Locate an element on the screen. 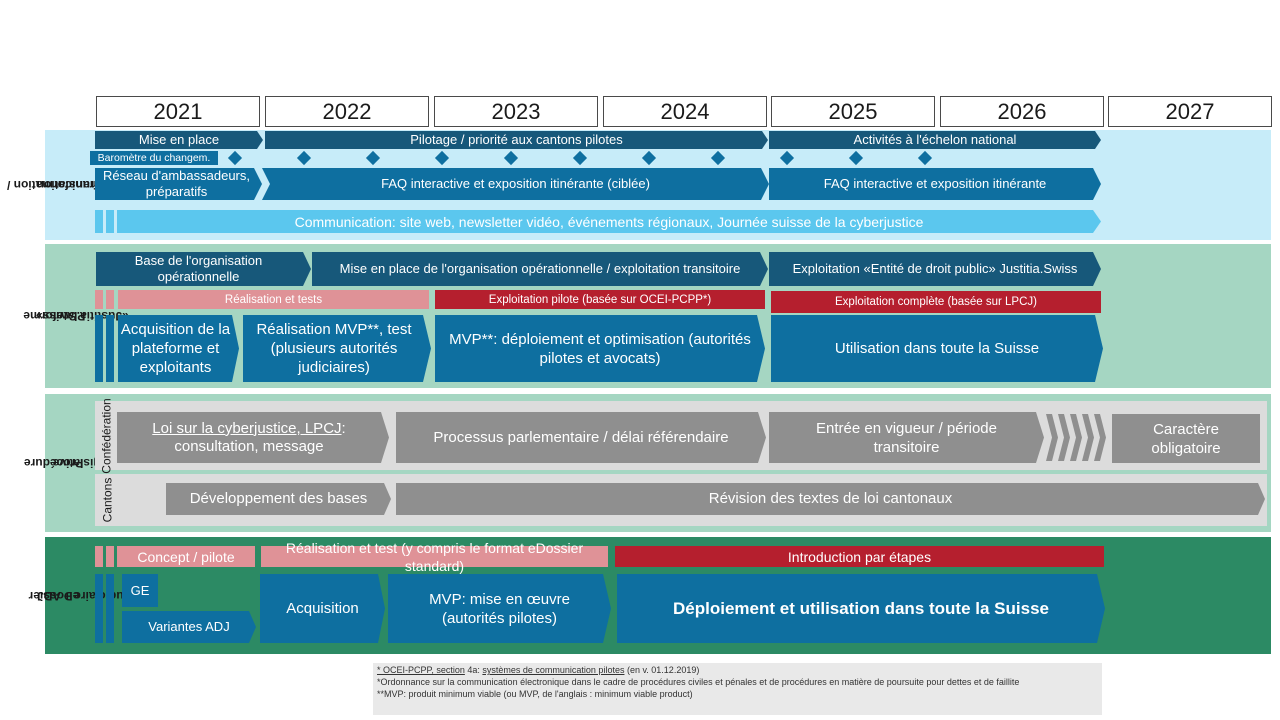  acquisition-edossier-bar: Acquisition is located at coordinates (322, 608).